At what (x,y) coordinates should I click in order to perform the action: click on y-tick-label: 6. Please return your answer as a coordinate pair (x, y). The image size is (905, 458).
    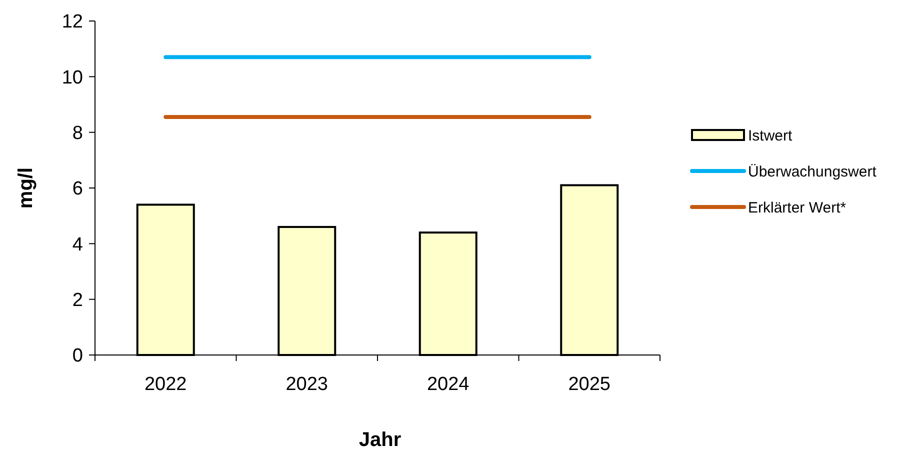
    Looking at the image, I should click on (77, 189).